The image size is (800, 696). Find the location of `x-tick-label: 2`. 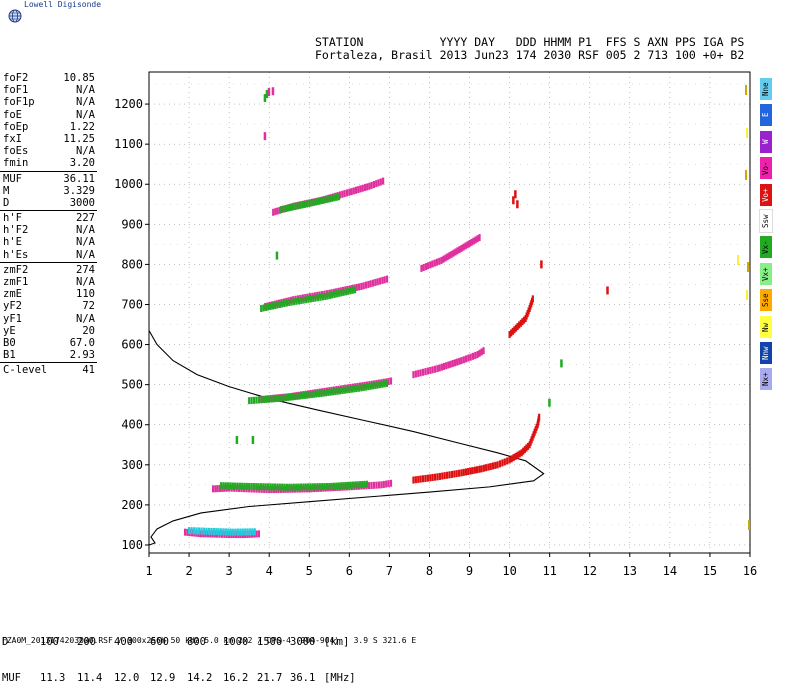

x-tick-label: 2 is located at coordinates (188, 571).